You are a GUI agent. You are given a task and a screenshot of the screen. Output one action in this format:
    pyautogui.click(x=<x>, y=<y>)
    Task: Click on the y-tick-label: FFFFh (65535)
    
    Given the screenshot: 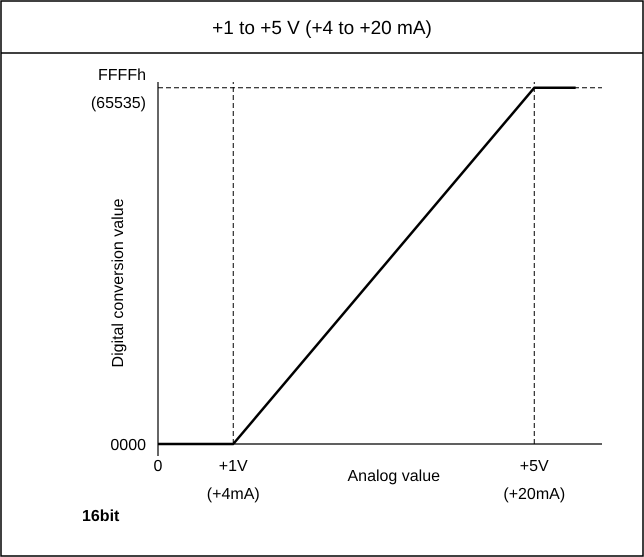 What is the action you would take?
    pyautogui.click(x=118, y=89)
    